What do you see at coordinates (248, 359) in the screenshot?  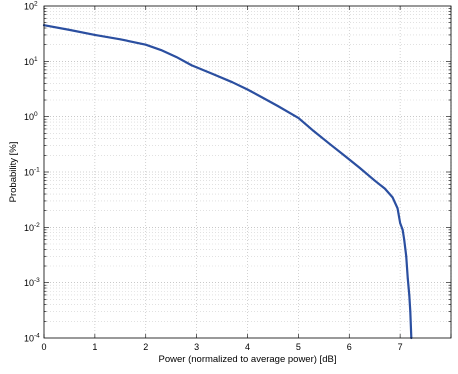 I see `x-axis-label: Power (normalized to average power) [dB]` at bounding box center [248, 359].